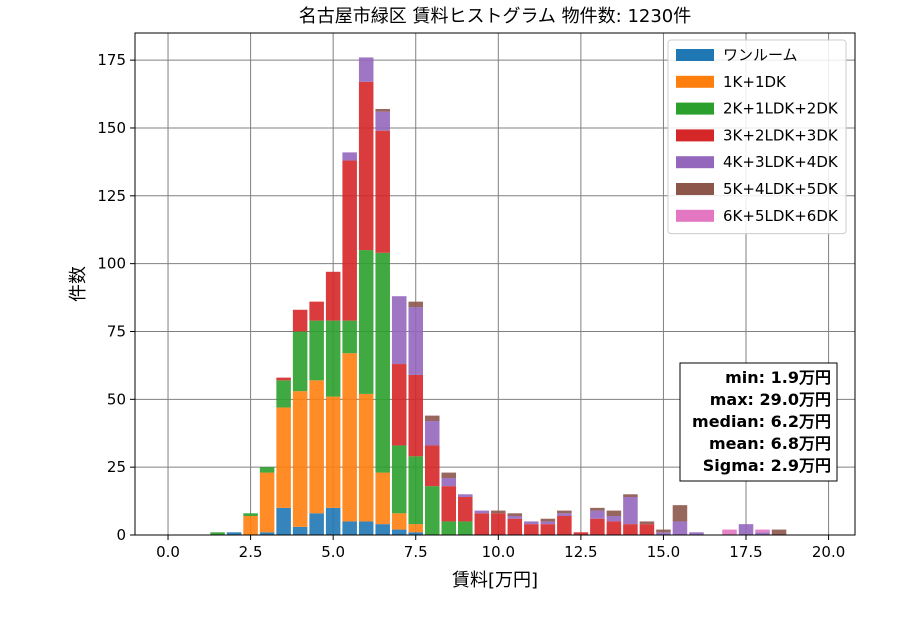 The height and width of the screenshot is (630, 900). I want to click on chart-title: 名古屋市緑区 賃料ヒストグラム 物件数: 1230件, so click(495, 16).